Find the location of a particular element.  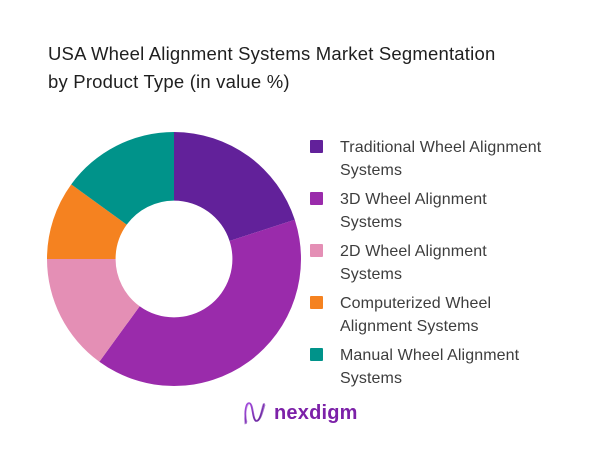

nexdigm-logo: nexdigm is located at coordinates (300, 413).